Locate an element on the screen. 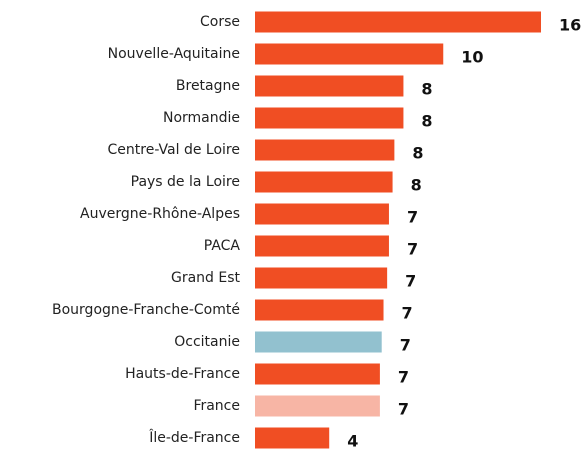  category-label: Hauts-de-France is located at coordinates (182, 374).